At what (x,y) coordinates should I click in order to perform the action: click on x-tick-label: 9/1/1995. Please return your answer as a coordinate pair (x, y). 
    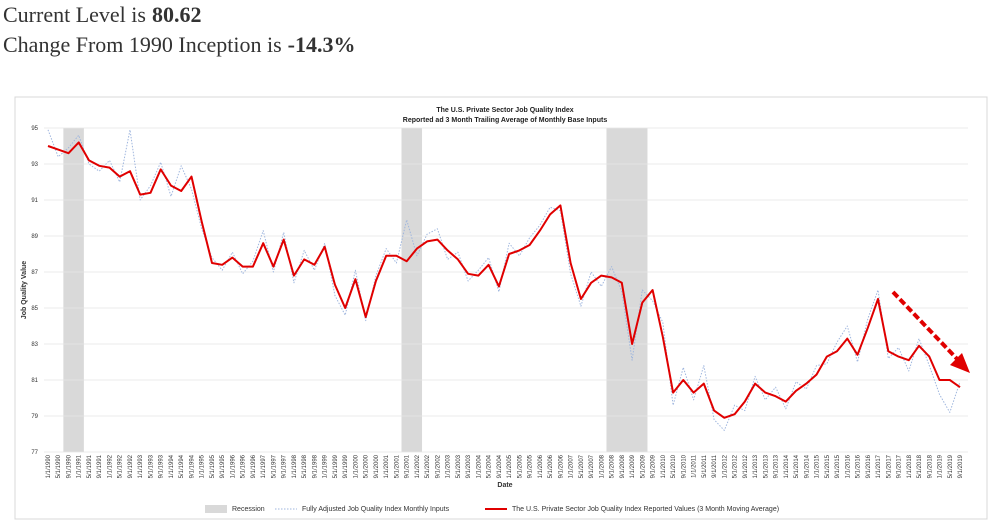
    Looking at the image, I should click on (223, 466).